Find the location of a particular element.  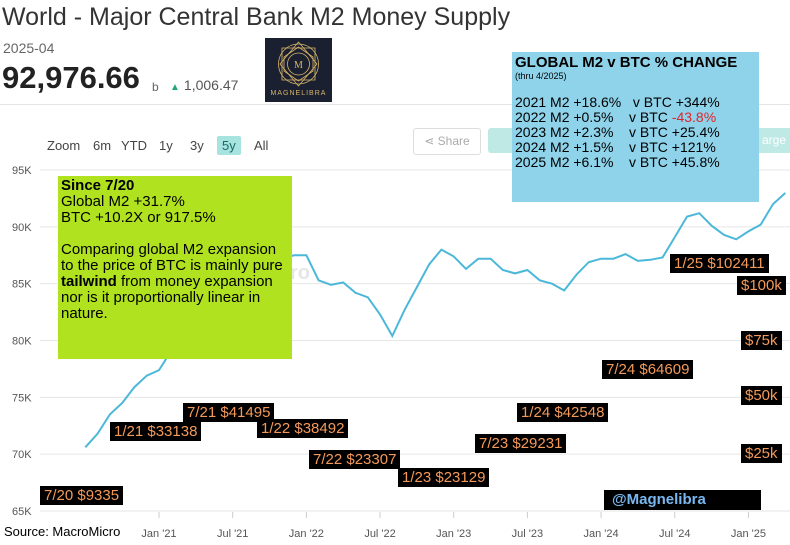

btc-price-label: 1/24 $42548 is located at coordinates (563, 412).